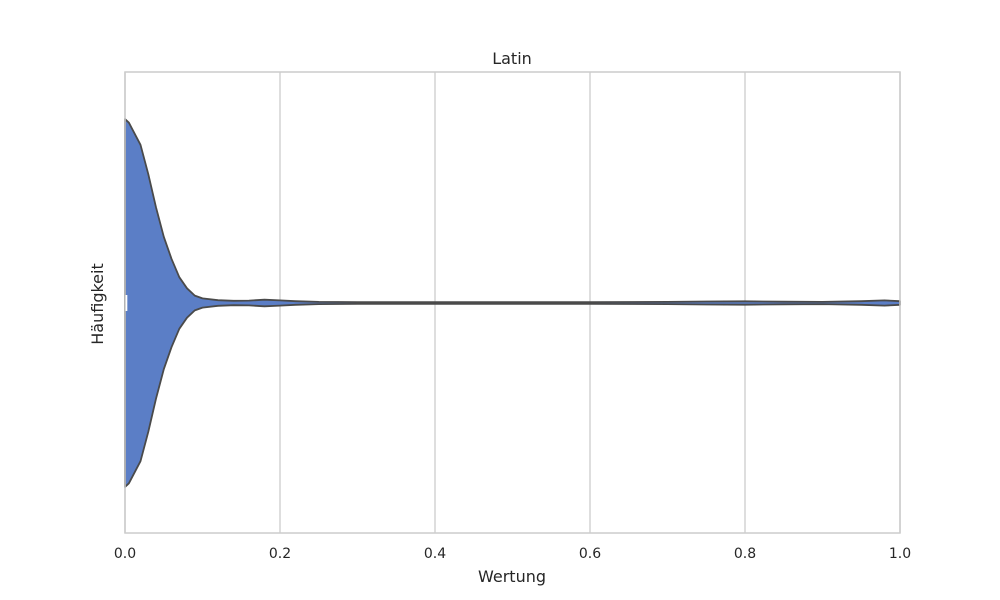 Image resolution: width=1000 pixels, height=600 pixels. What do you see at coordinates (512, 576) in the screenshot?
I see `x-axis-label: Wertung` at bounding box center [512, 576].